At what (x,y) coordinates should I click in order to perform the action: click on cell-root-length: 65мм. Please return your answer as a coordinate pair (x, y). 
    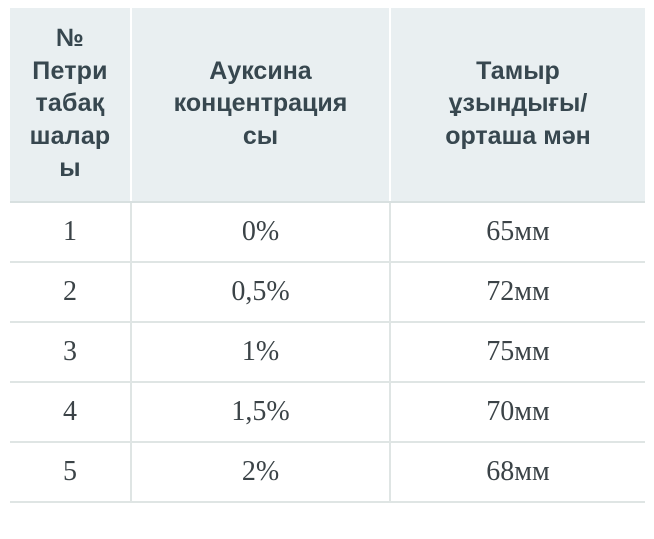
    Looking at the image, I should click on (517, 232).